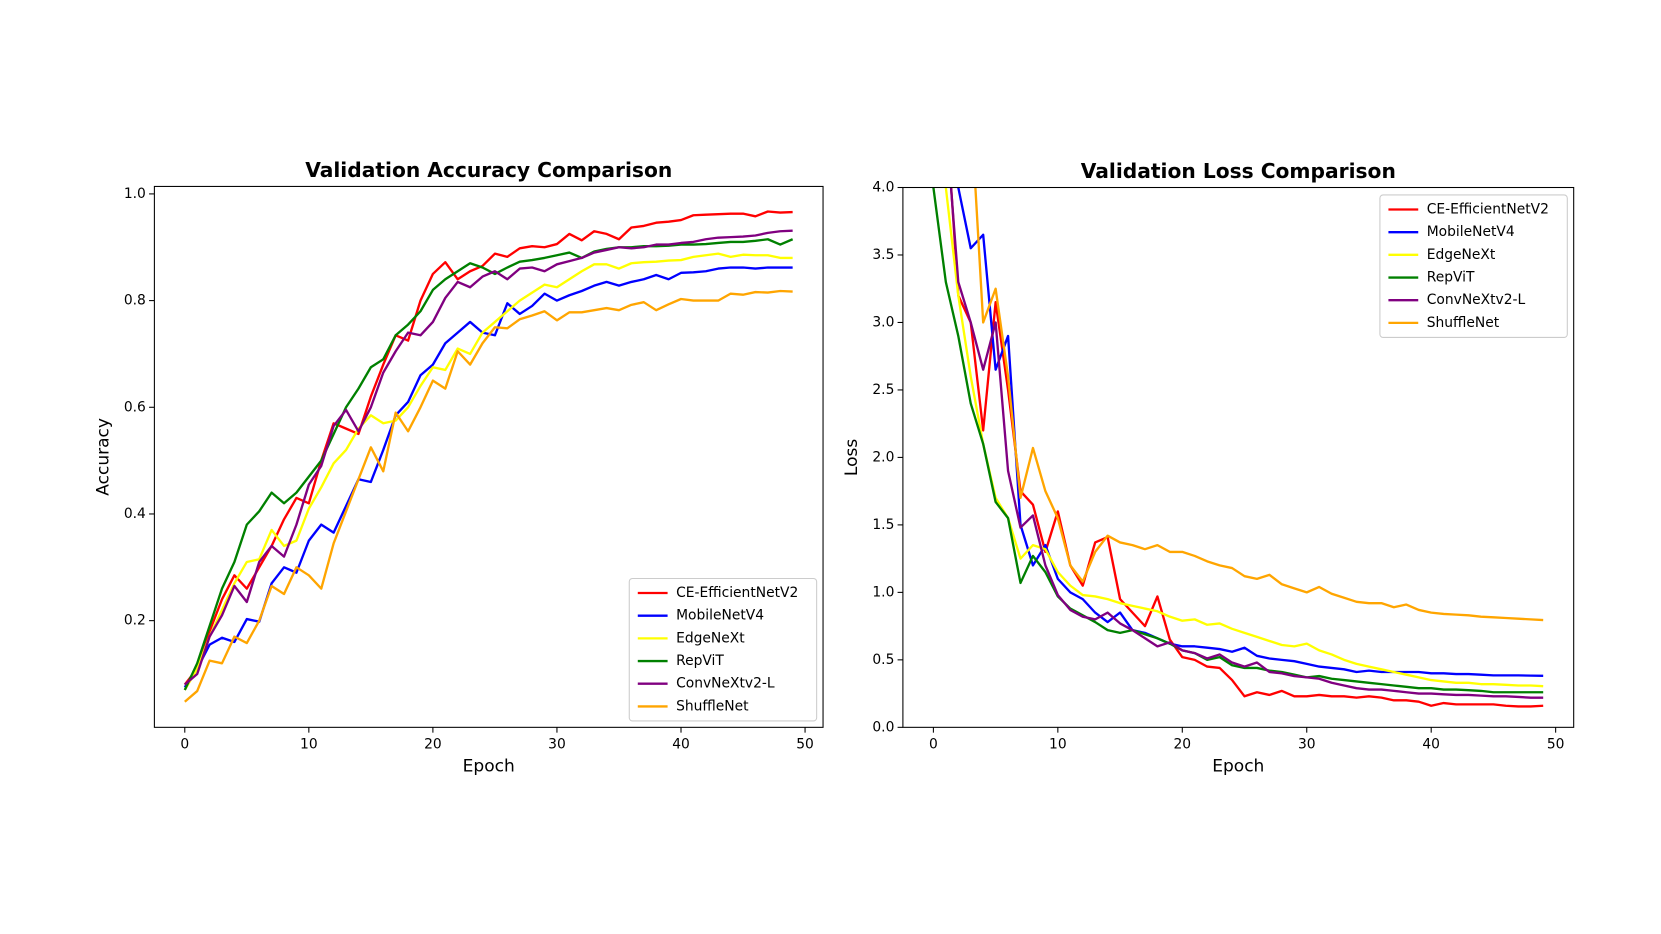 This screenshot has height=934, width=1661. What do you see at coordinates (883, 322) in the screenshot?
I see `y-tick-label: 3.0` at bounding box center [883, 322].